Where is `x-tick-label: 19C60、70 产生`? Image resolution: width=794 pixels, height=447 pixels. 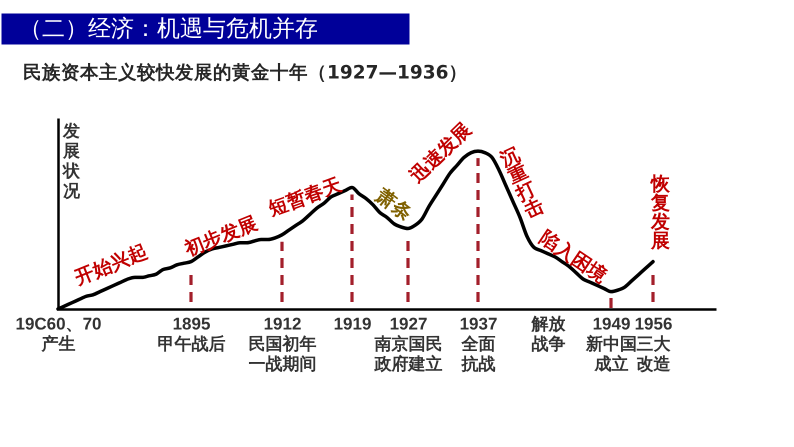
x-tick-label: 19C60、70 产生 is located at coordinates (58, 334).